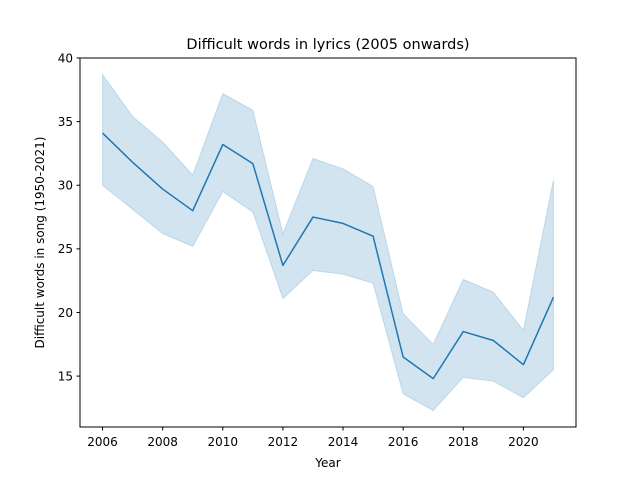  Describe the element at coordinates (523, 442) in the screenshot. I see `x-tick-label-2020: 2020` at that location.